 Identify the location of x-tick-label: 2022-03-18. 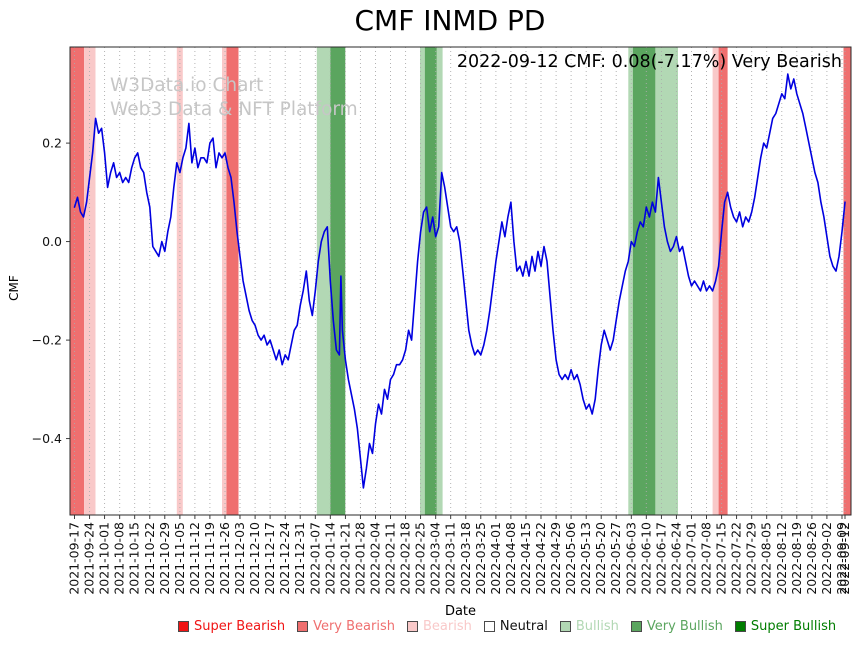
(465, 558).